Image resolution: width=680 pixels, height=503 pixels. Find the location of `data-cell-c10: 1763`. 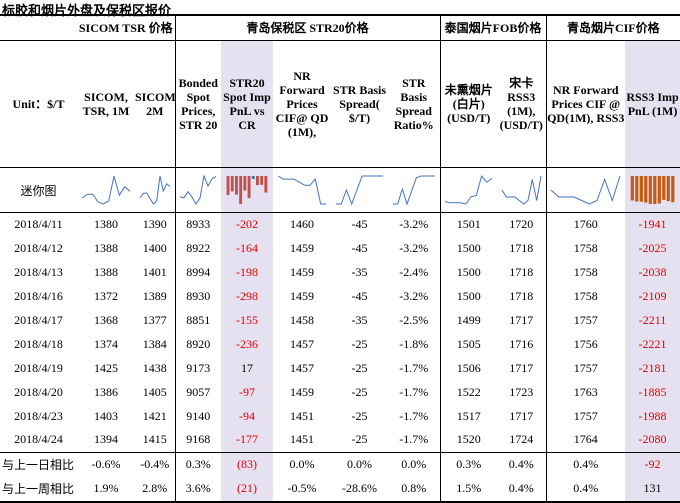

data-cell-c10: 1763 is located at coordinates (585, 391).